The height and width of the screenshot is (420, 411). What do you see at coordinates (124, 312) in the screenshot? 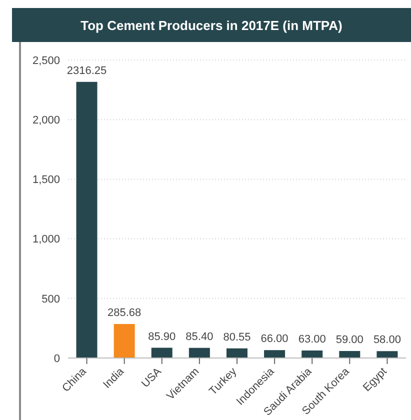
I see `data-label: 285.68` at bounding box center [124, 312].